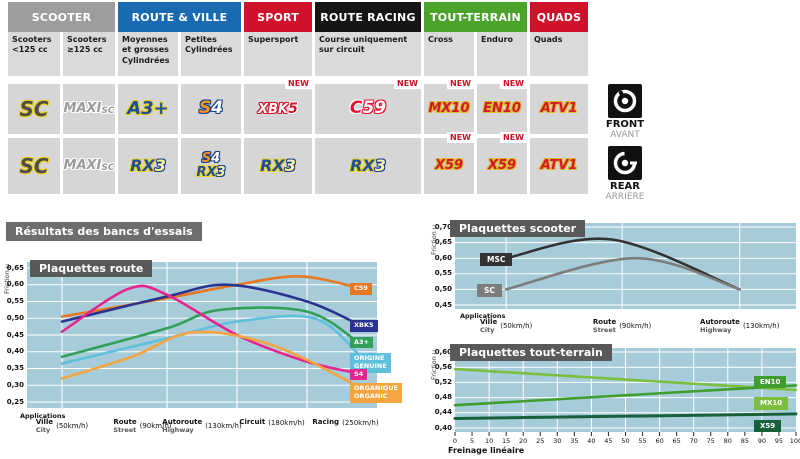 Image resolution: width=800 pixels, height=459 pixels. I want to click on category-name: Route Street, so click(604, 326).